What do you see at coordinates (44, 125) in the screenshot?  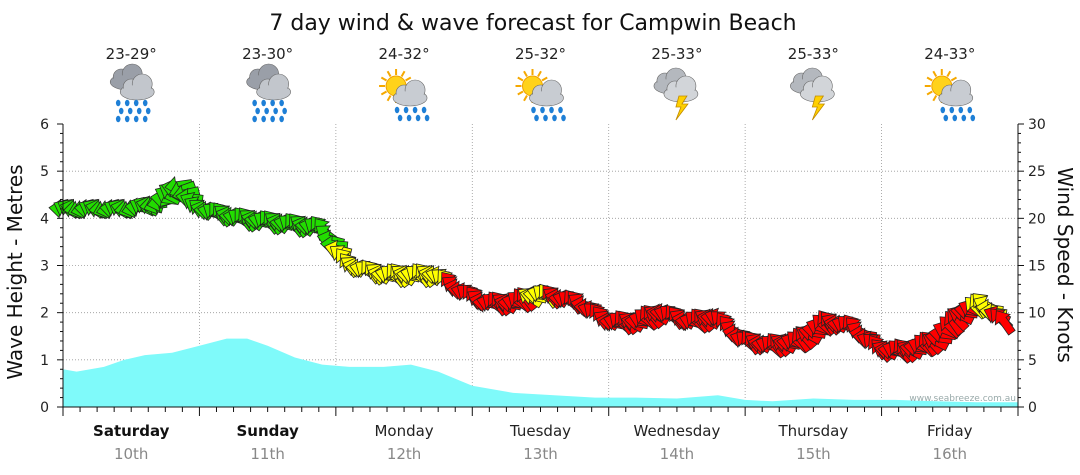 I see `left-tick-label: 6` at bounding box center [44, 125].